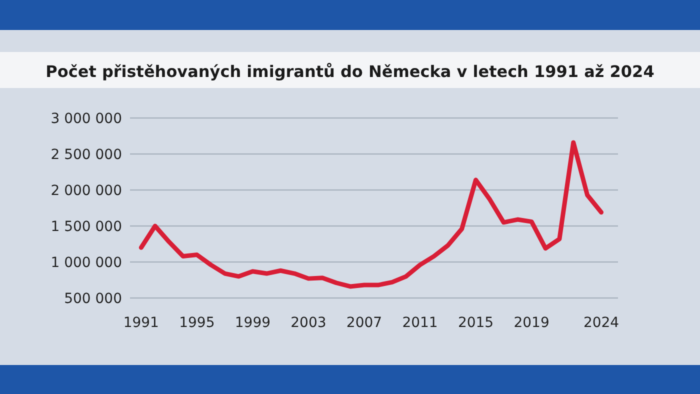  What do you see at coordinates (86, 227) in the screenshot?
I see `y-tick-label: 1 500 000` at bounding box center [86, 227].